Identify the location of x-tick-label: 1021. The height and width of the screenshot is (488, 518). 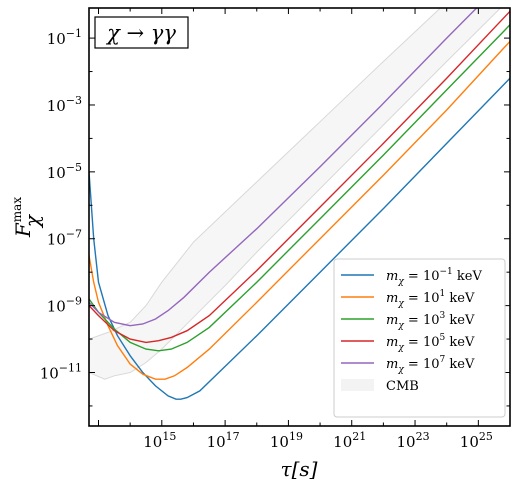
(349, 440).